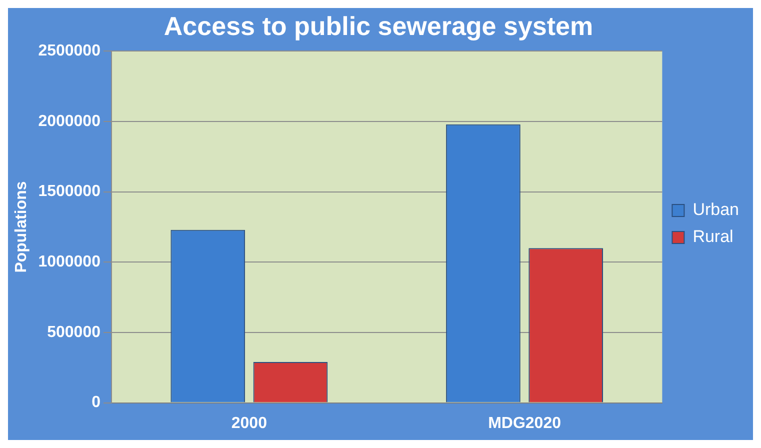 Image resolution: width=761 pixels, height=448 pixels. Describe the element at coordinates (525, 423) in the screenshot. I see `x-tick-label: MDG2020` at that location.